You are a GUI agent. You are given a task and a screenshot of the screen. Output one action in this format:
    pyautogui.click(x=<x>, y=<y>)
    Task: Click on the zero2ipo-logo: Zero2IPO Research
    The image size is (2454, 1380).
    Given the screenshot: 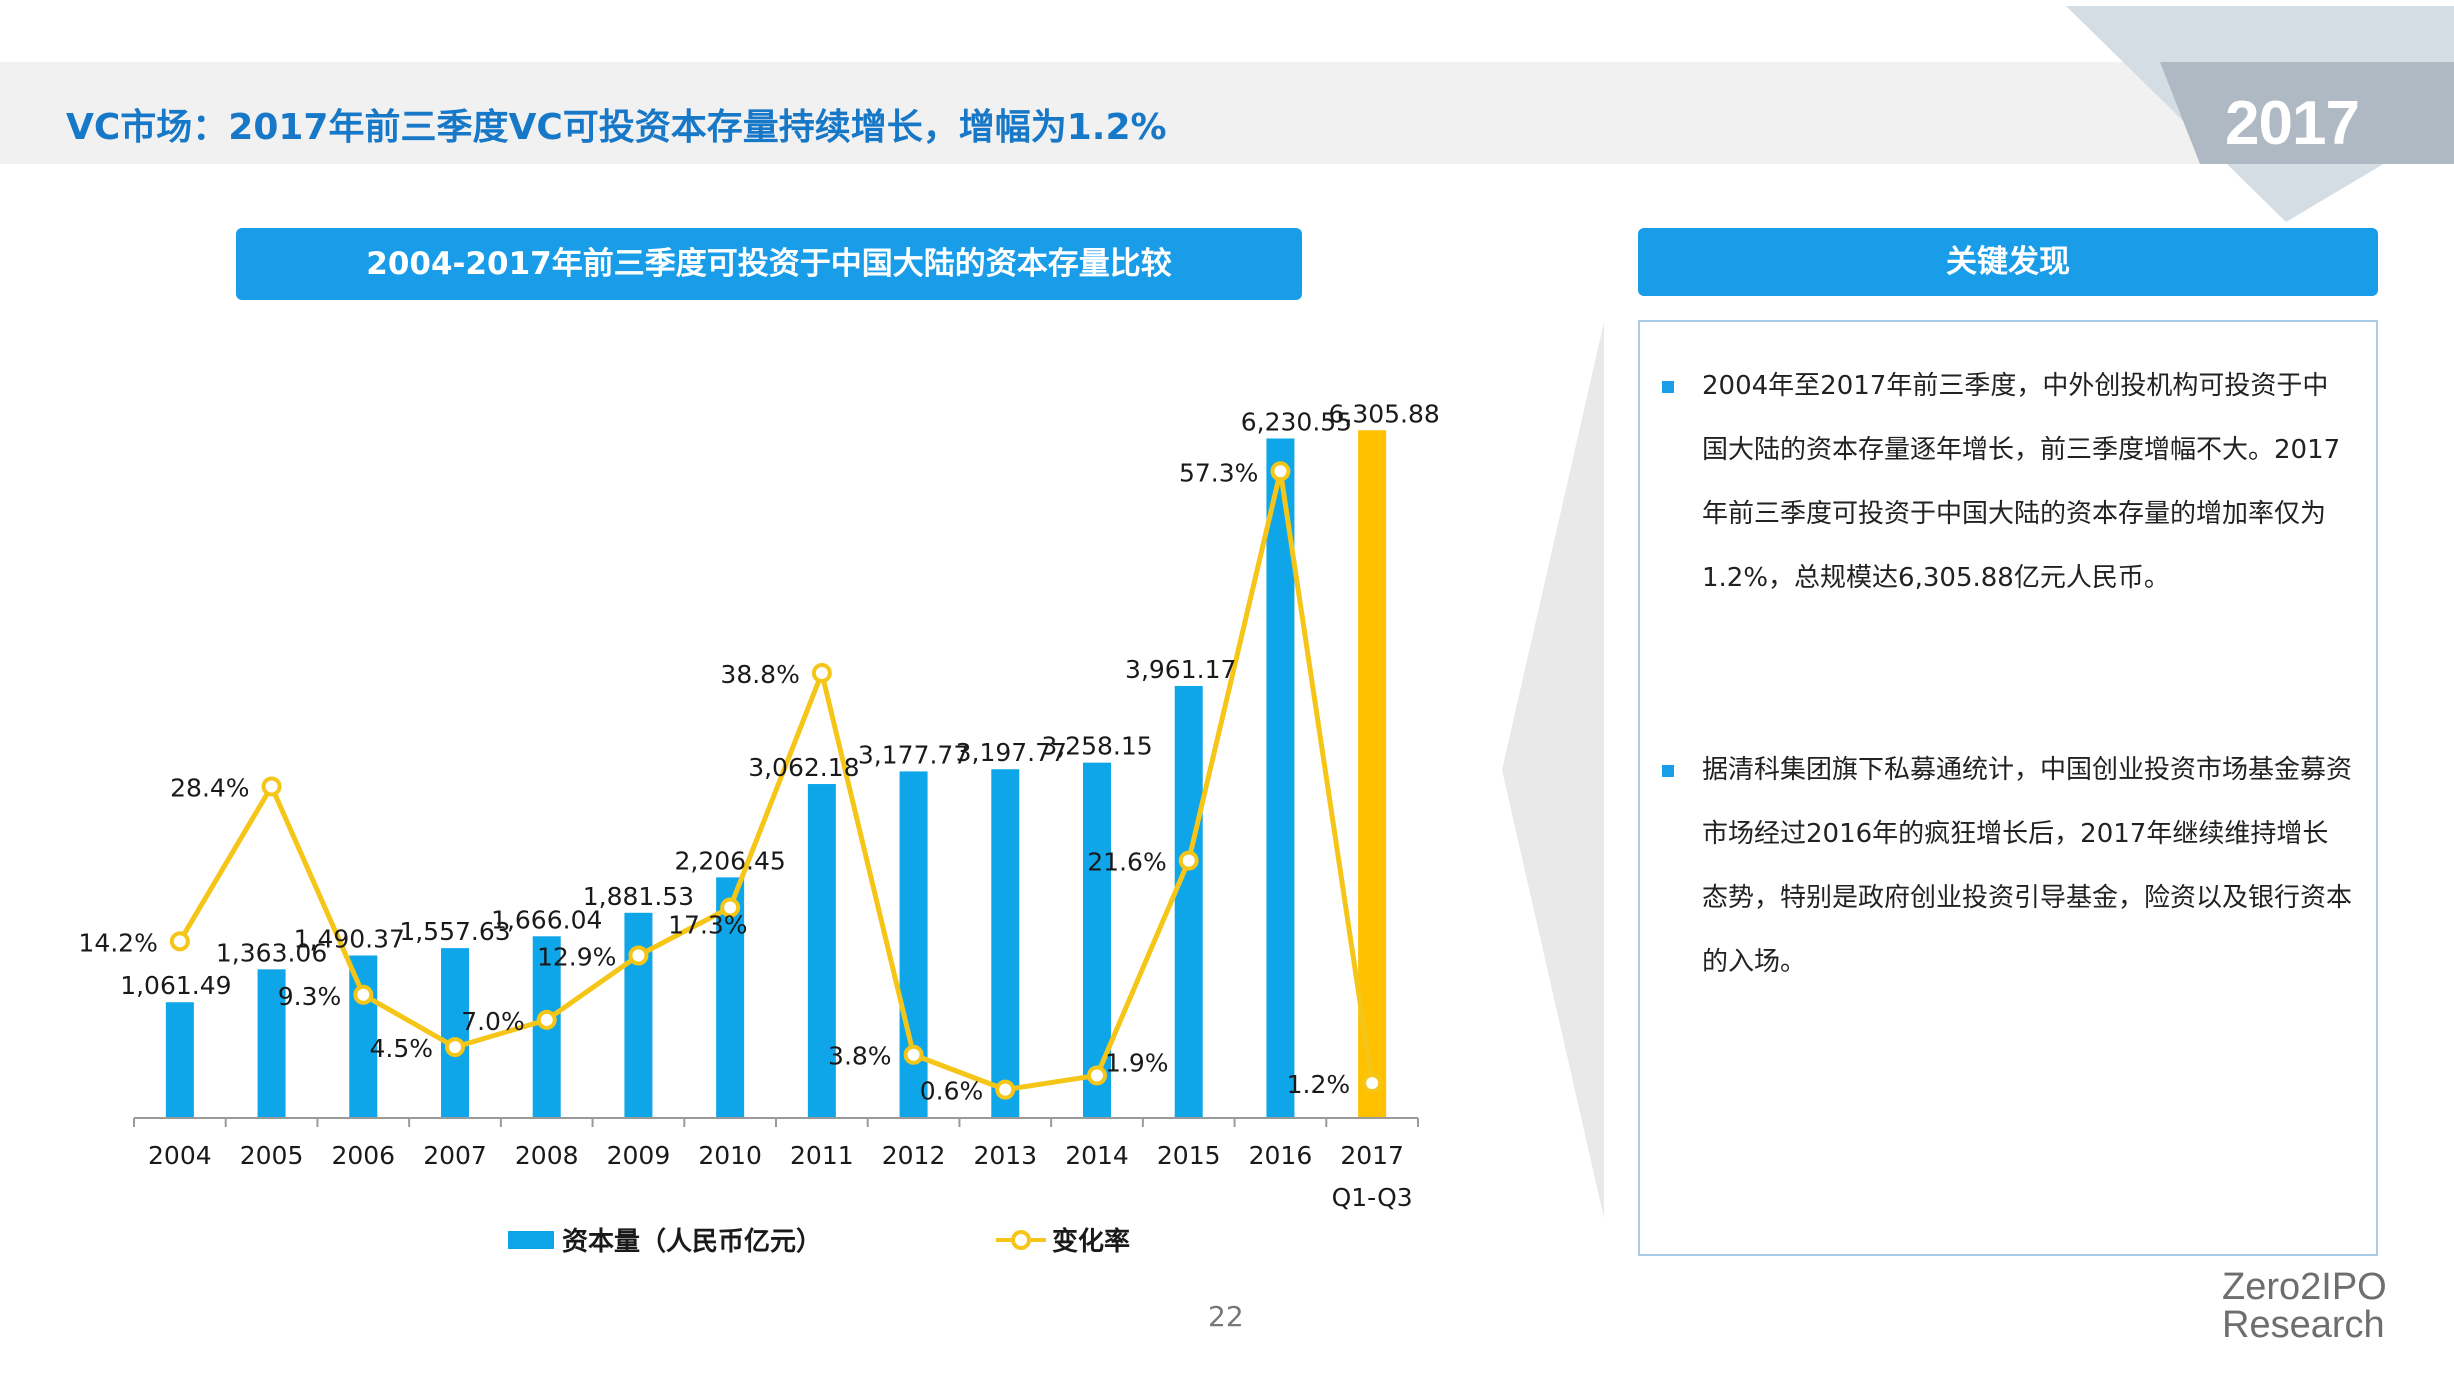 What is the action you would take?
    pyautogui.click(x=2304, y=1306)
    